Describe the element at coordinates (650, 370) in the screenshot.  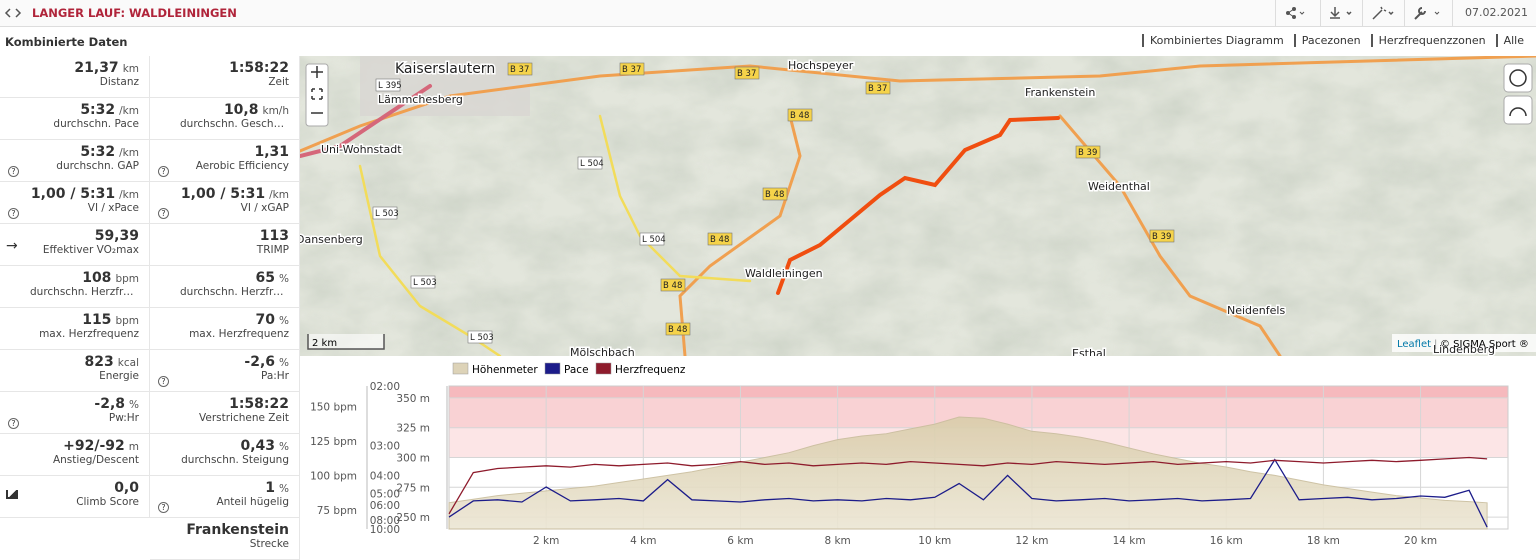
I see `legend-label: Herzfrequenz` at that location.